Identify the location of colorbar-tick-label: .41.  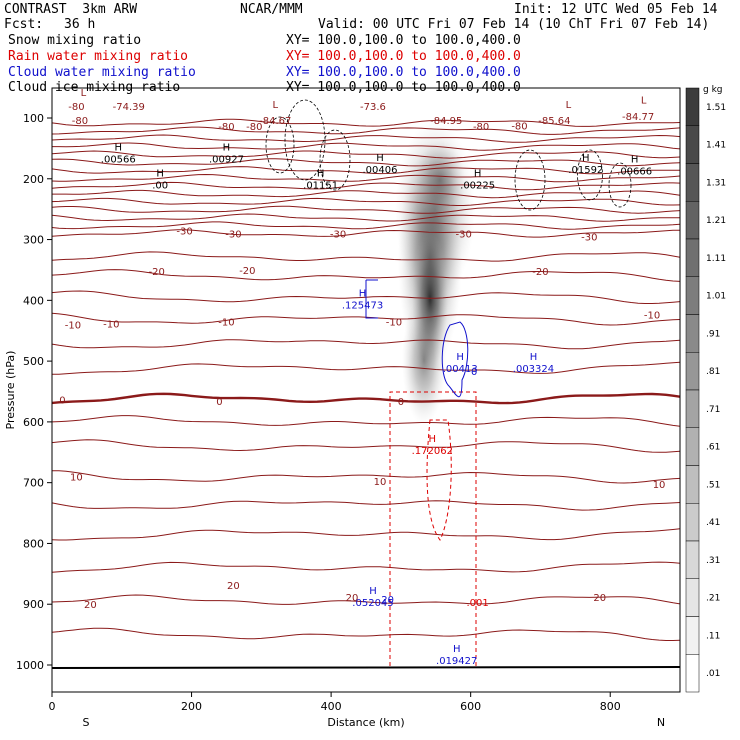
(713, 523).